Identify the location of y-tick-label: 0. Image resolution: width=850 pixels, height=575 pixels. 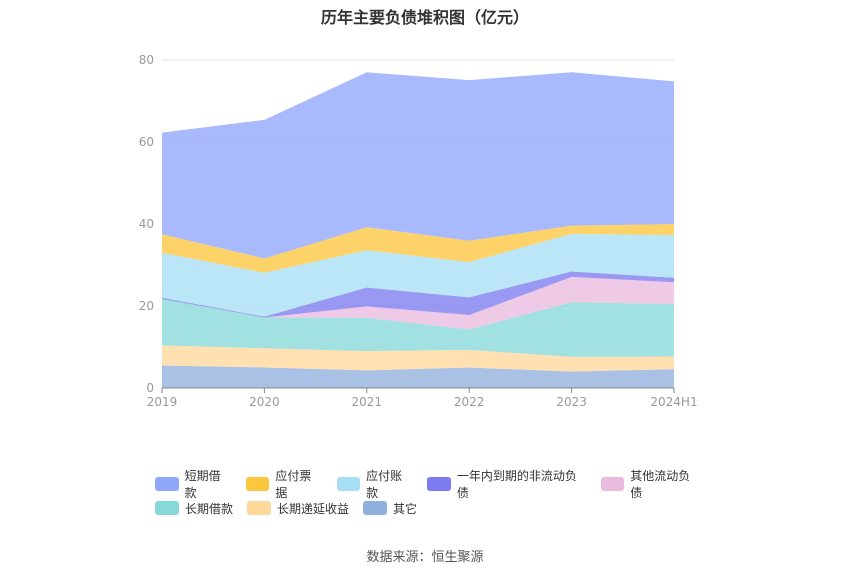
(150, 388).